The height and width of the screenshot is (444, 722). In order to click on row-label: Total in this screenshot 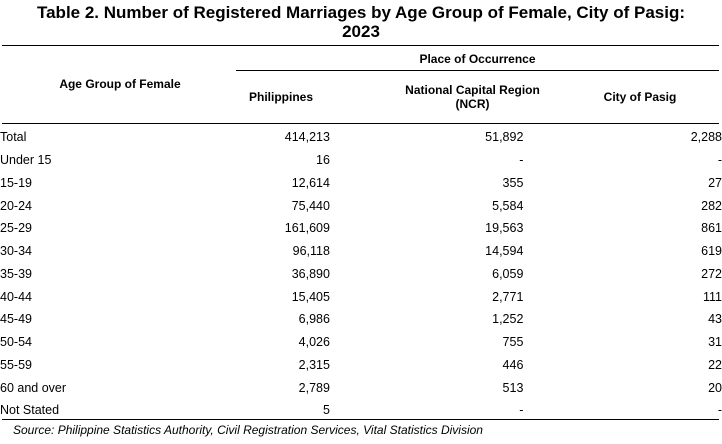, I will do `click(13, 137)`.